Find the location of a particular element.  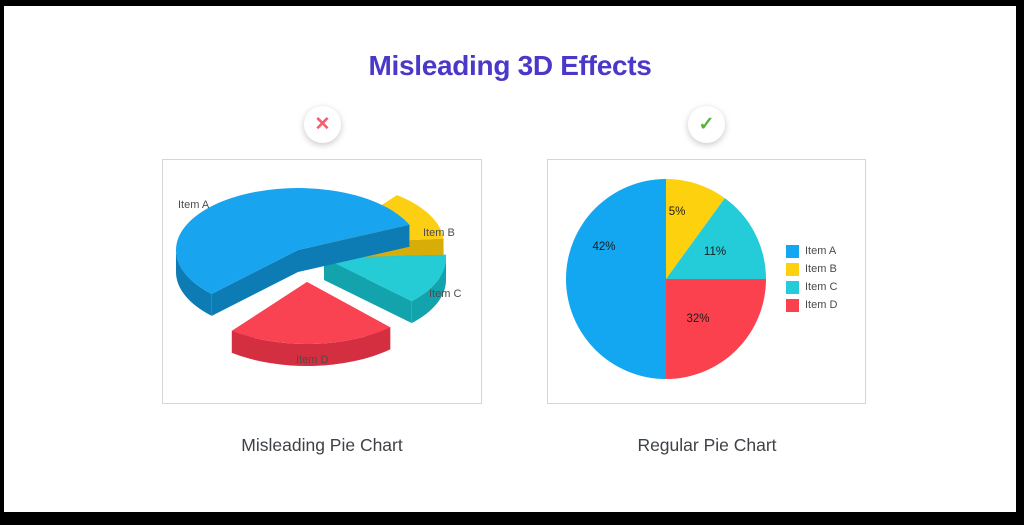

data-label-item-c: 11% is located at coordinates (715, 252).